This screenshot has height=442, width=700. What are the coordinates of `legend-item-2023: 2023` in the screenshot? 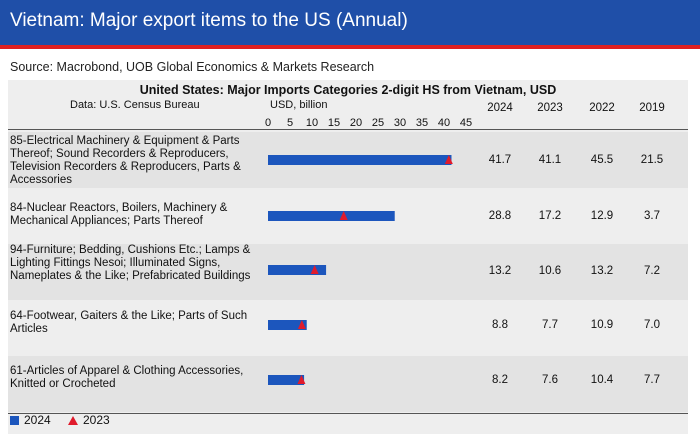 It's located at (89, 420).